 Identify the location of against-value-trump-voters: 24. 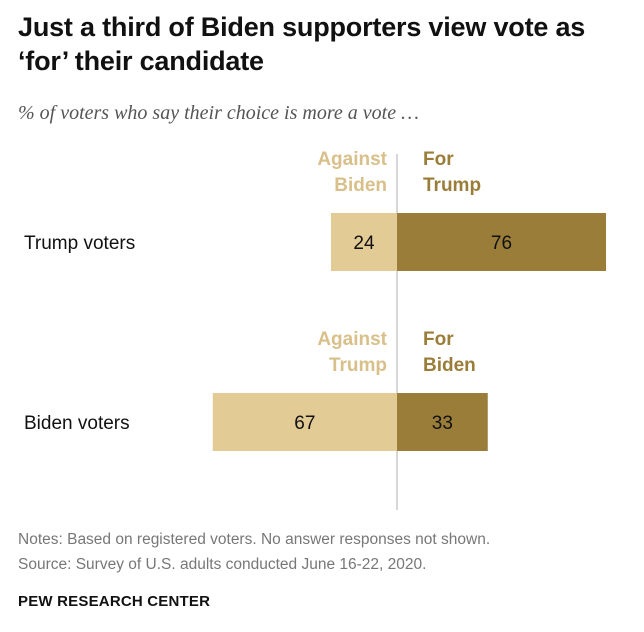
(364, 243).